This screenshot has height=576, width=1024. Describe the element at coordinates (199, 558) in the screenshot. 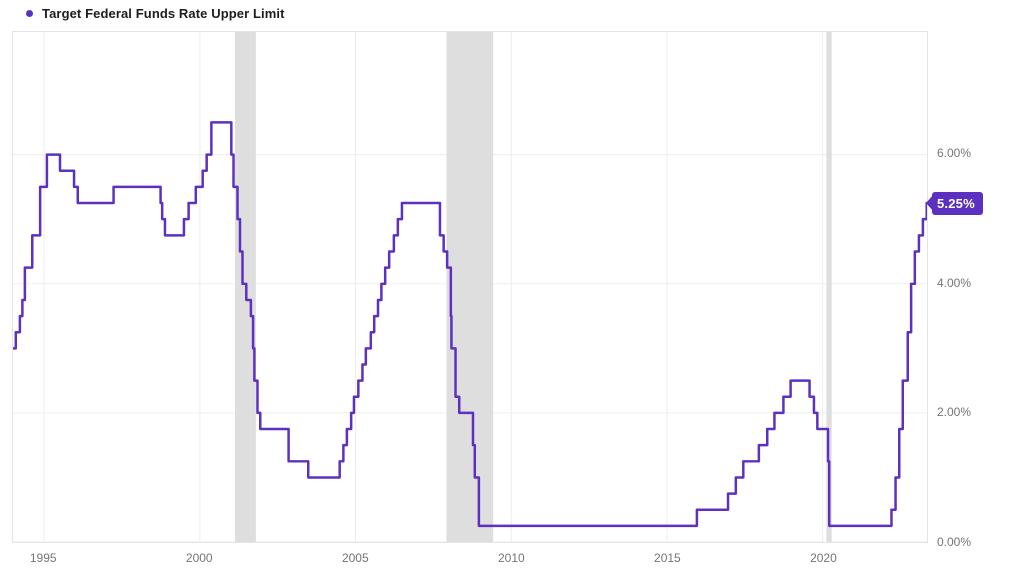

I see `x-tick-label: 2000` at that location.